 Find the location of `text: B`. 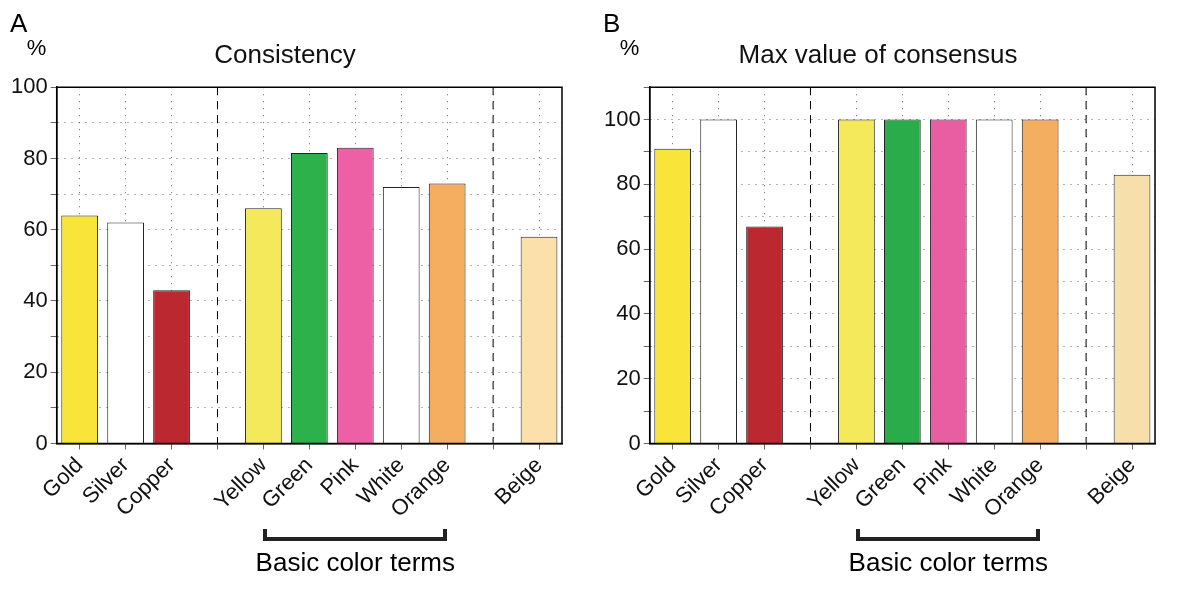

text: B is located at coordinates (612, 23).